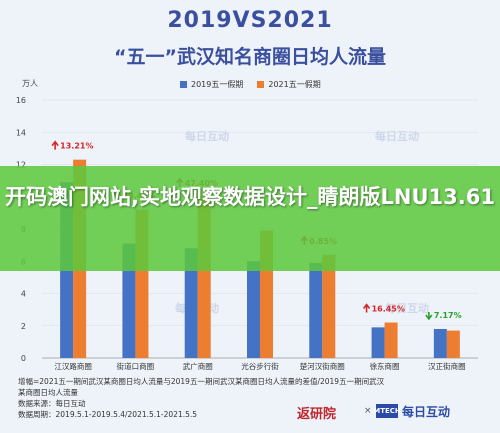 Image resolution: width=500 pixels, height=433 pixels. Describe the element at coordinates (23, 358) in the screenshot. I see `y-tick-label: 0` at that location.